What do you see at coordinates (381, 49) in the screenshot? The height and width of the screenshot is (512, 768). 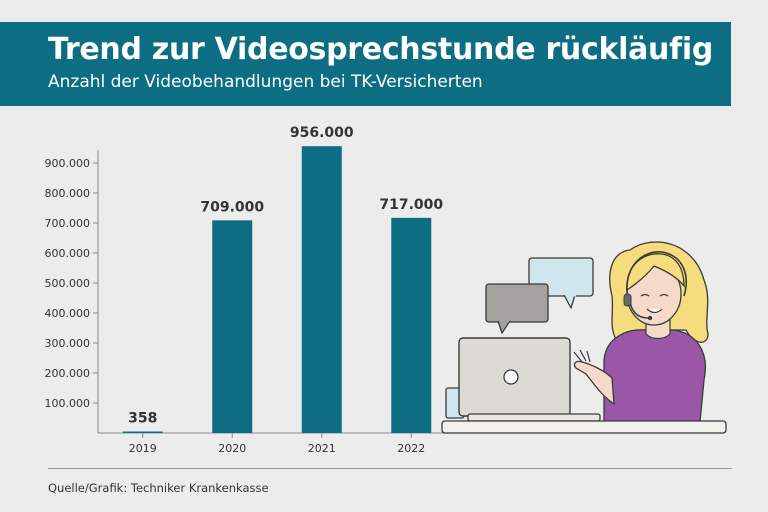 I see `chart-title: Trend zur Videosprechstunde rückläufig` at bounding box center [381, 49].